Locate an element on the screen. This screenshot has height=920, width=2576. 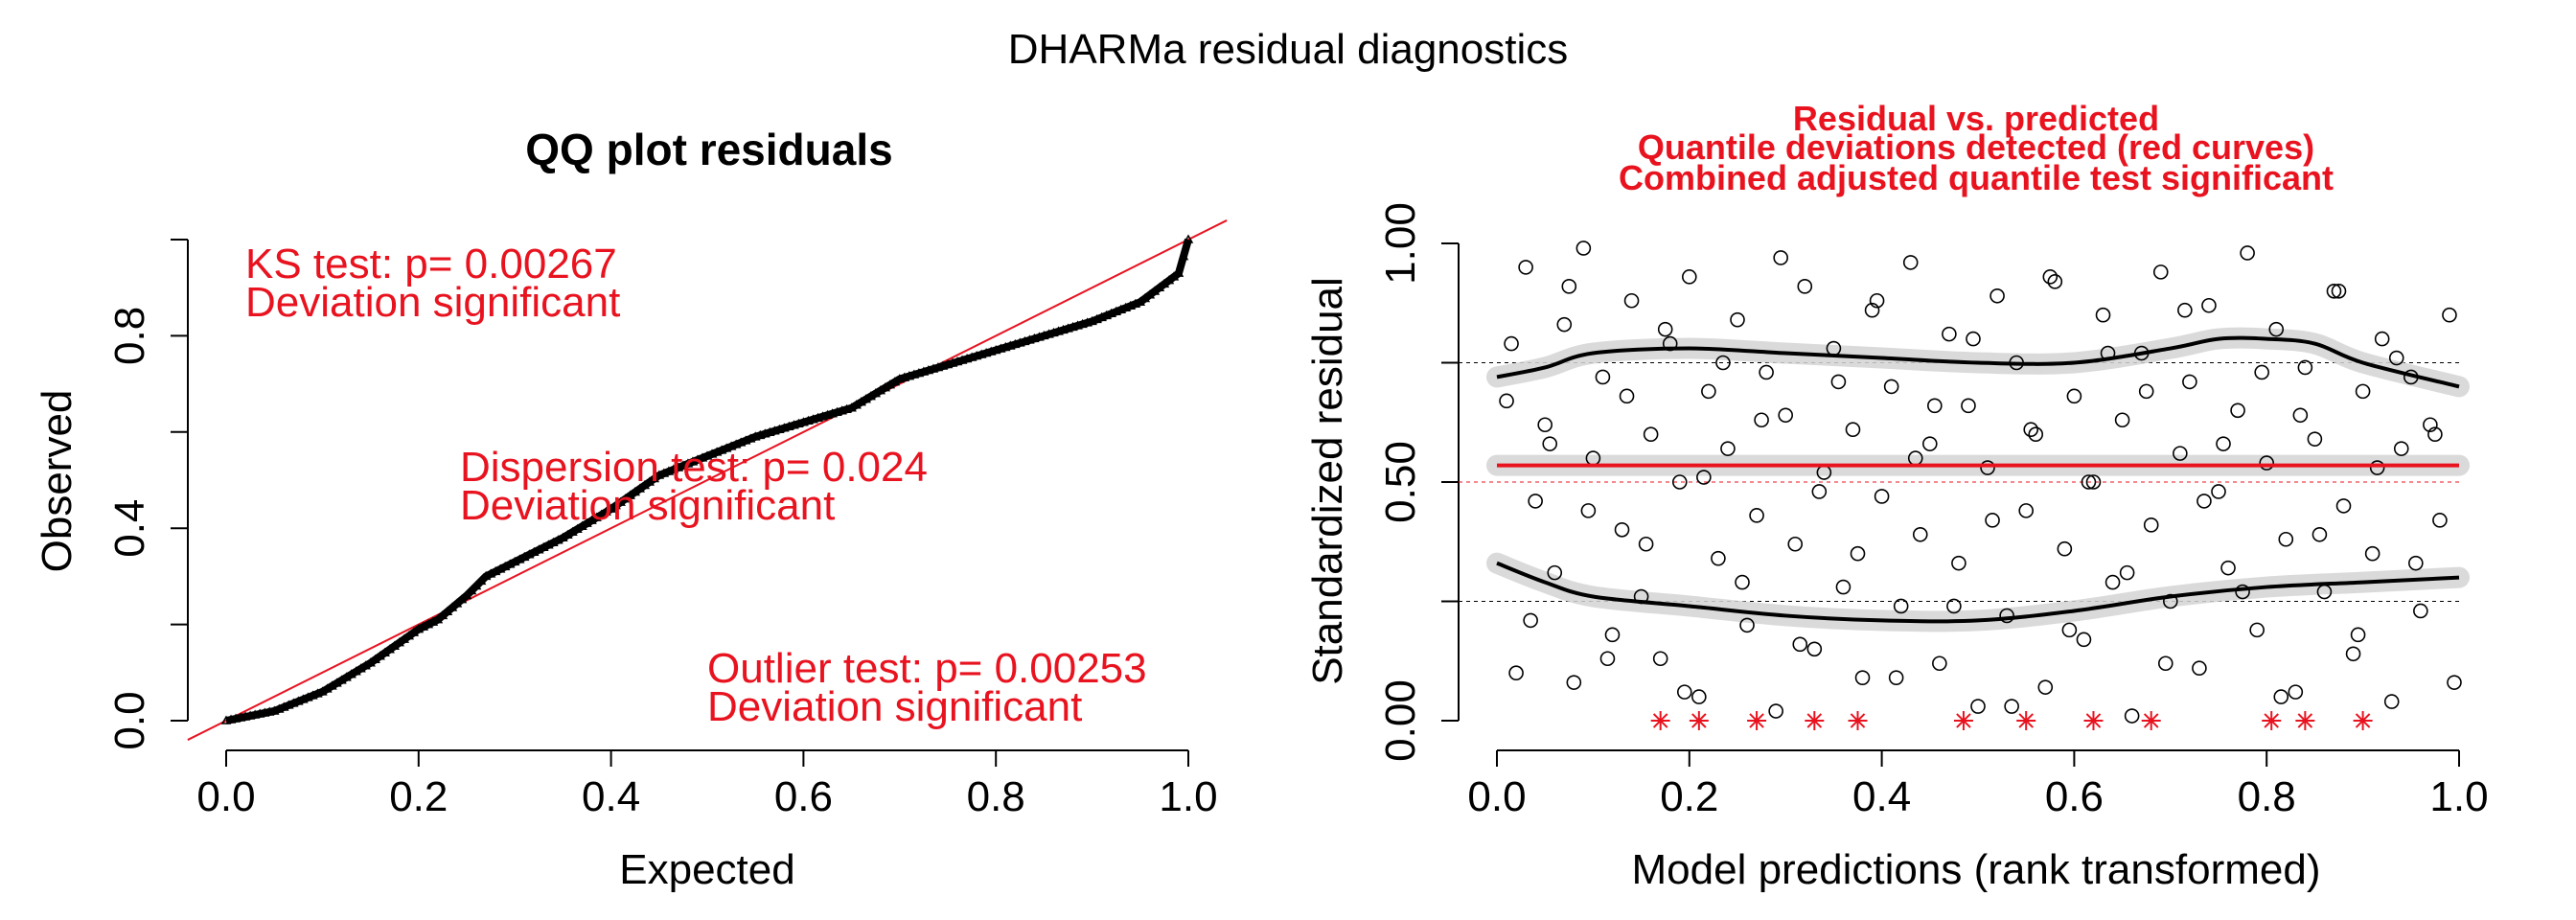
qq-x-axis: 0.0 0.2 0.4 0.6 0.8 1.0 is located at coordinates (707, 784).